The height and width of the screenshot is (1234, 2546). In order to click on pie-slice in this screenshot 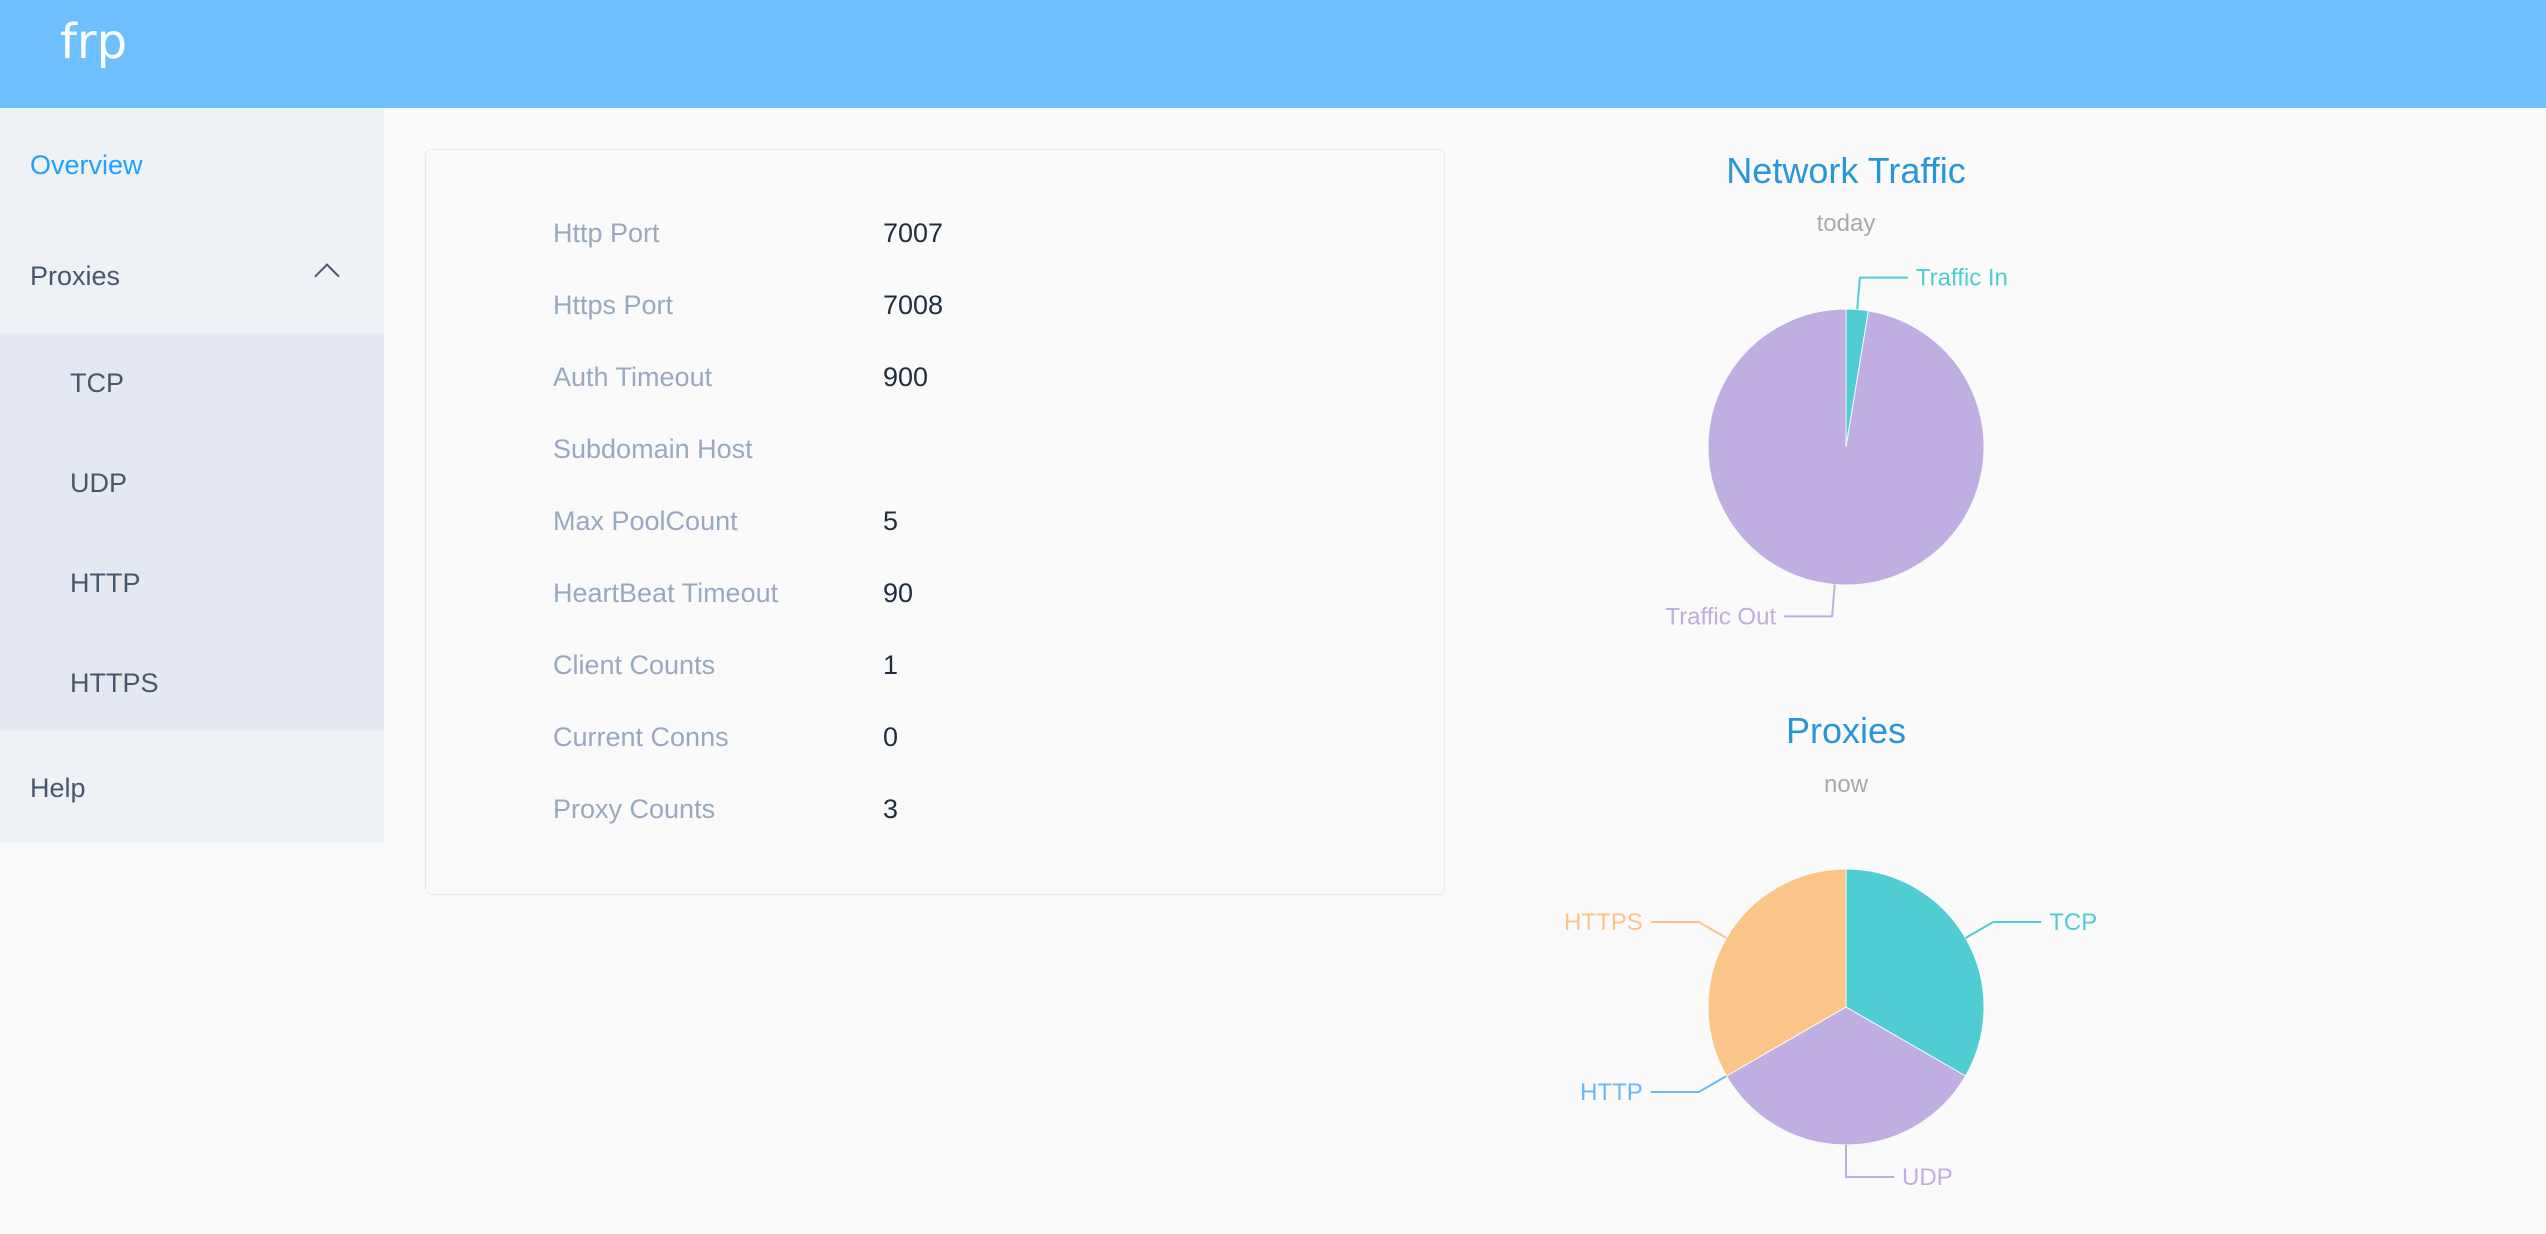, I will do `click(1846, 447)`.